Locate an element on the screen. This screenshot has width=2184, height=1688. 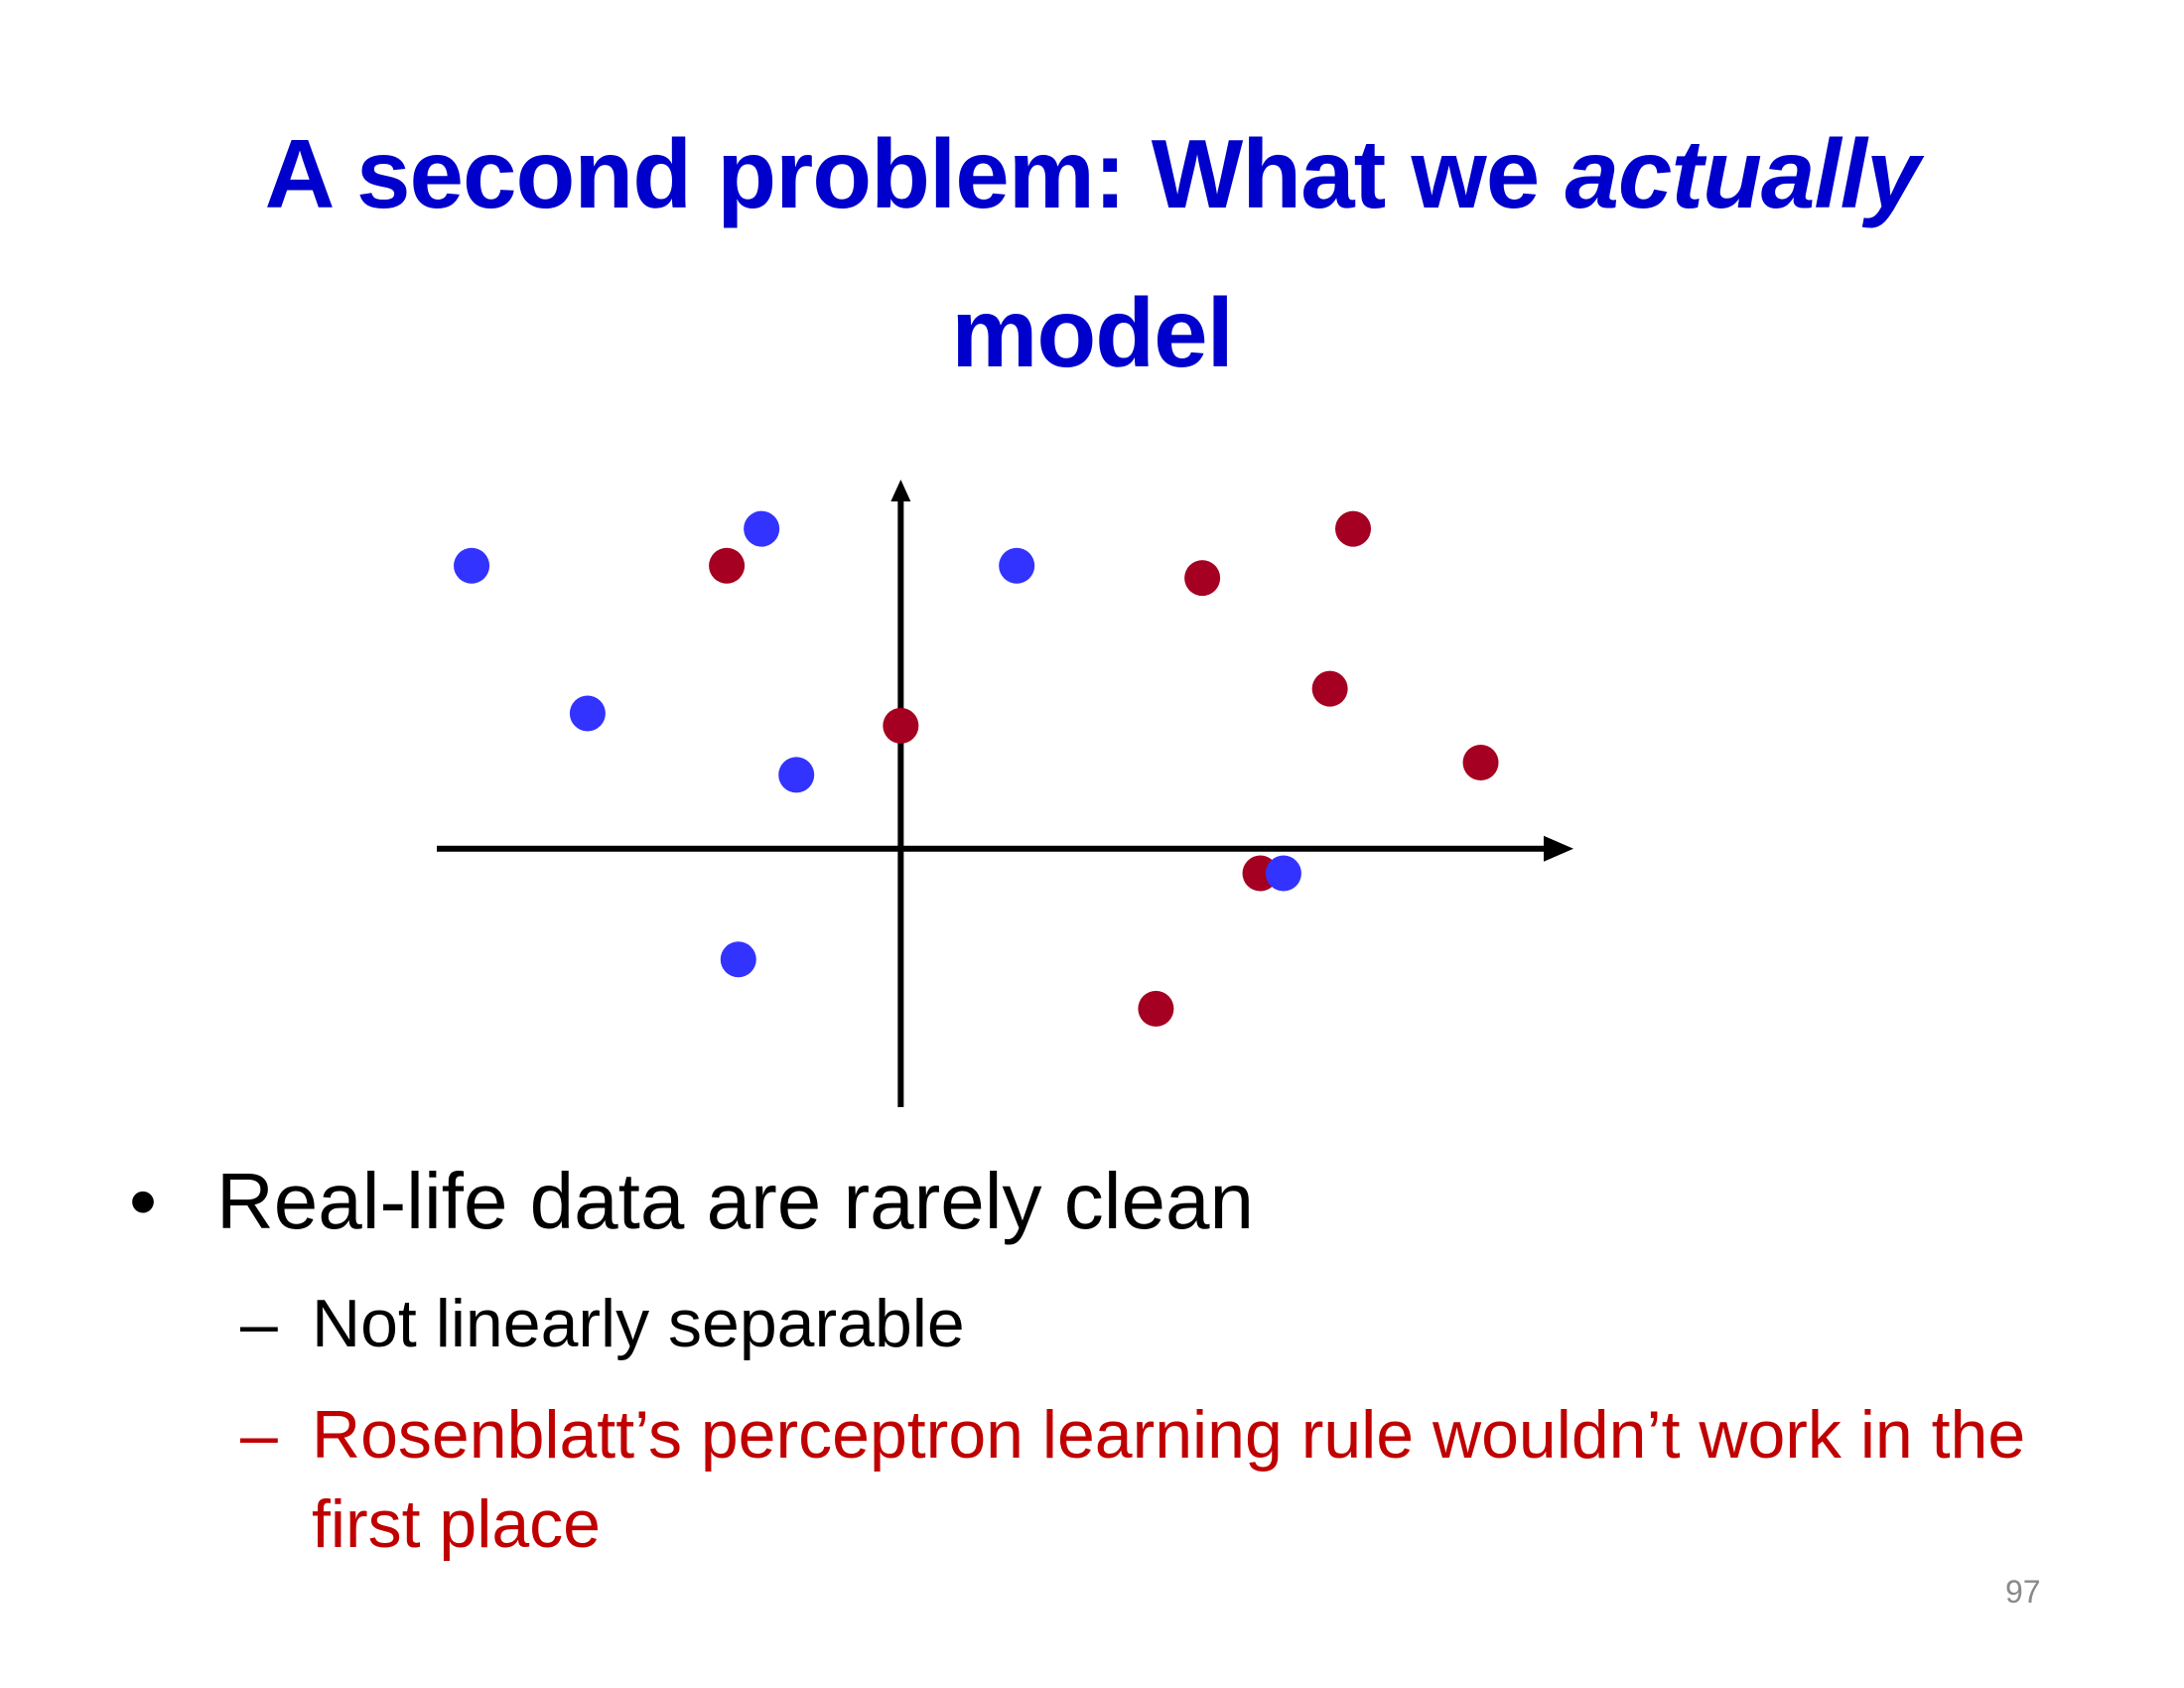
sub-bullet-text: Not linearly separable is located at coordinates (638, 1323).